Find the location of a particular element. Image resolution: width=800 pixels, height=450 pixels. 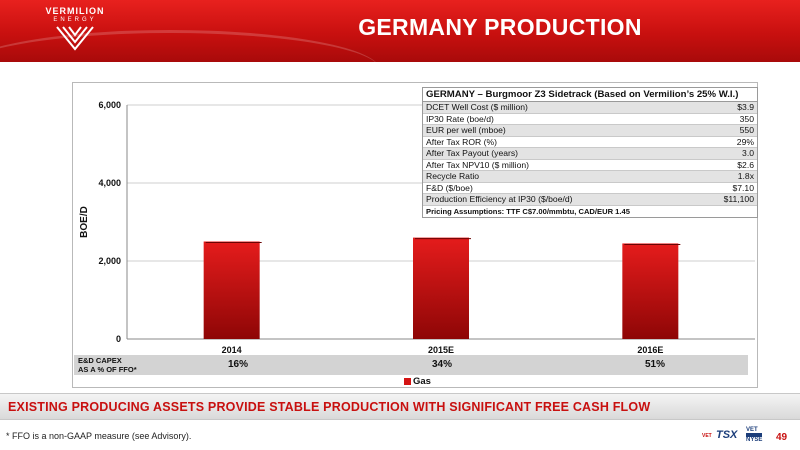

metrics-row: F&D ($/boe) $7.10 is located at coordinates (590, 188).